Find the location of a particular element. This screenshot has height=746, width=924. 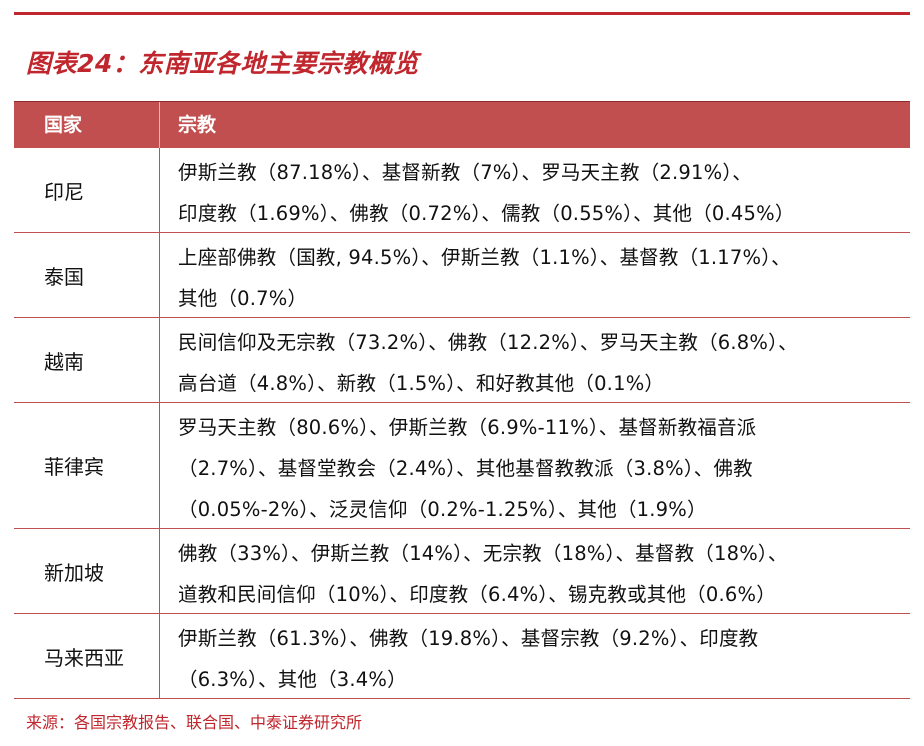

religion-line: 罗马天主教（80.6%）、伊斯兰教（6.9%-11%）、基督新教福音派 is located at coordinates (467, 427).